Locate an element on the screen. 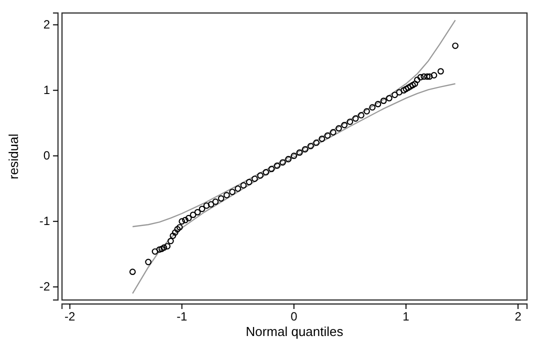 This screenshot has width=540, height=360. y-tick-label: -1 is located at coordinates (44, 221).